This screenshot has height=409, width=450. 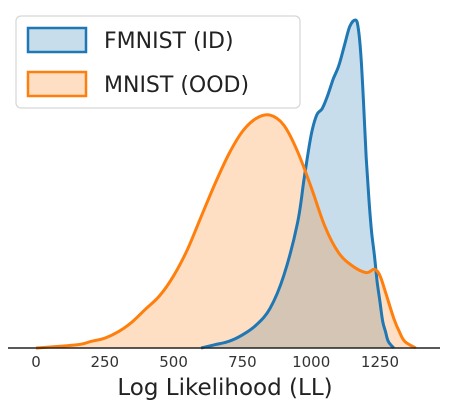 I want to click on legend-label-mnist-ood: MNIST (OOD), so click(x=176, y=85).